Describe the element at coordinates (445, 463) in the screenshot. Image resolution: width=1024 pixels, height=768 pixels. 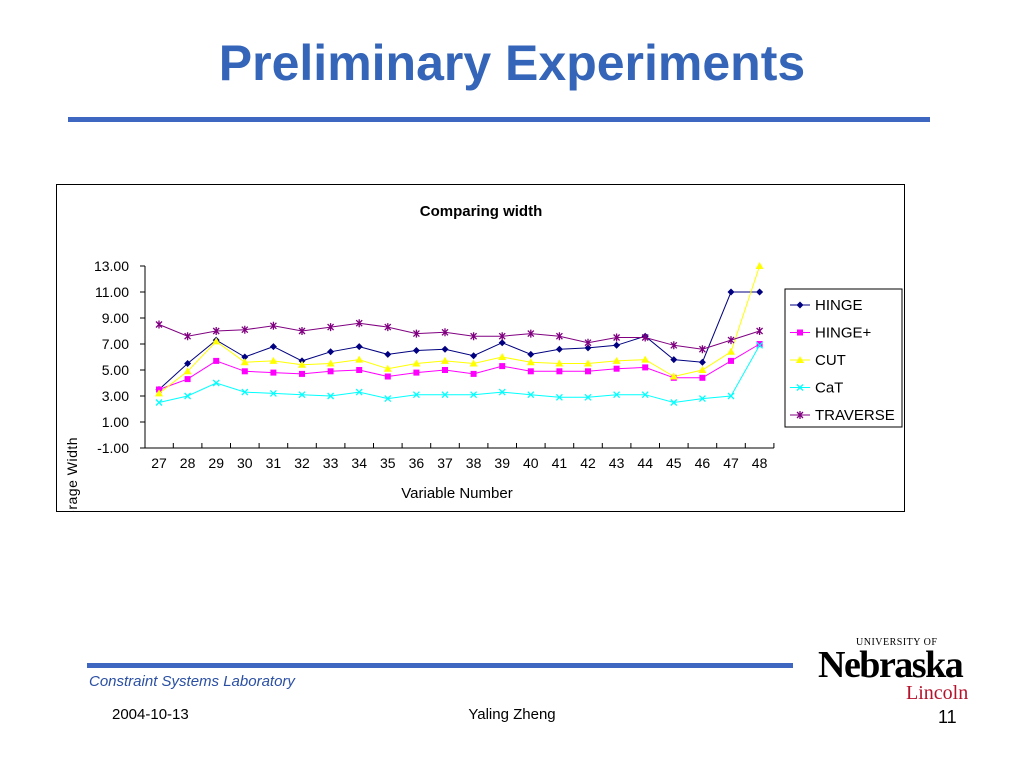
I see `x-tick-label: 37` at that location.